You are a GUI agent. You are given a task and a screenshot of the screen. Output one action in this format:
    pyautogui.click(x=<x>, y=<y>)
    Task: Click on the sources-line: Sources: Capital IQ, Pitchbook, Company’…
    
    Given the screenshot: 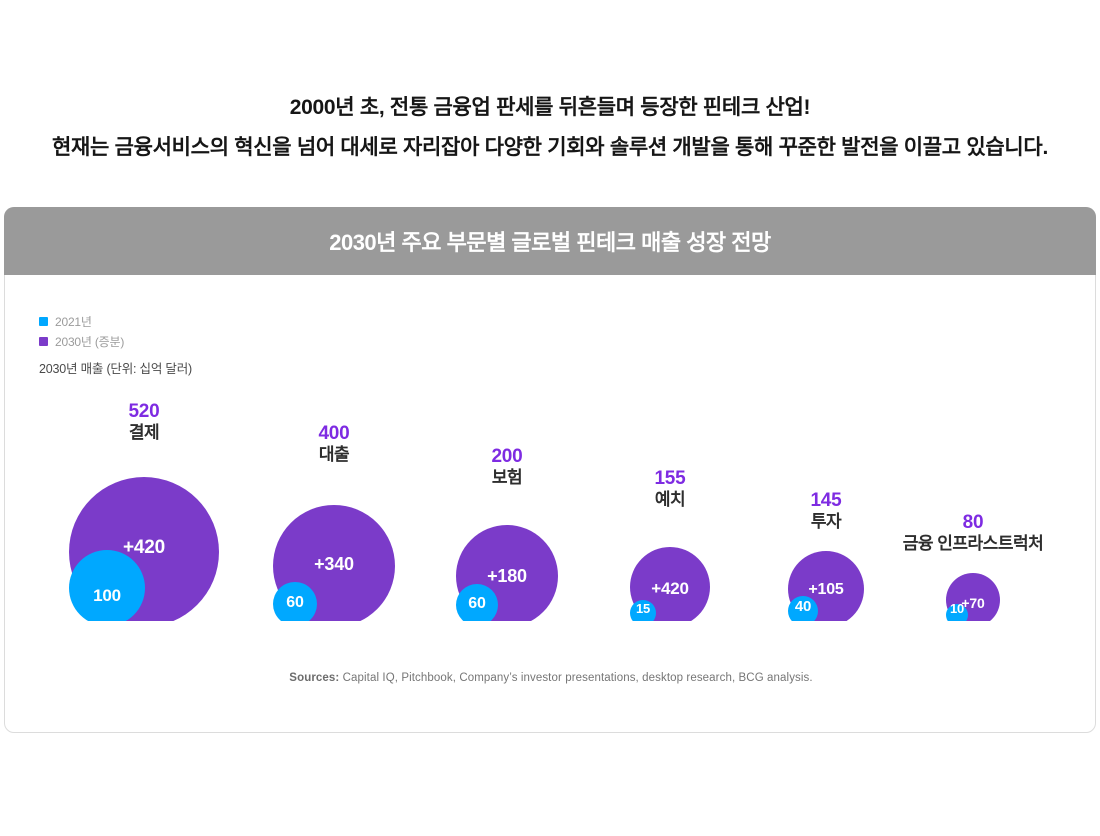 What is the action you would take?
    pyautogui.click(x=551, y=678)
    